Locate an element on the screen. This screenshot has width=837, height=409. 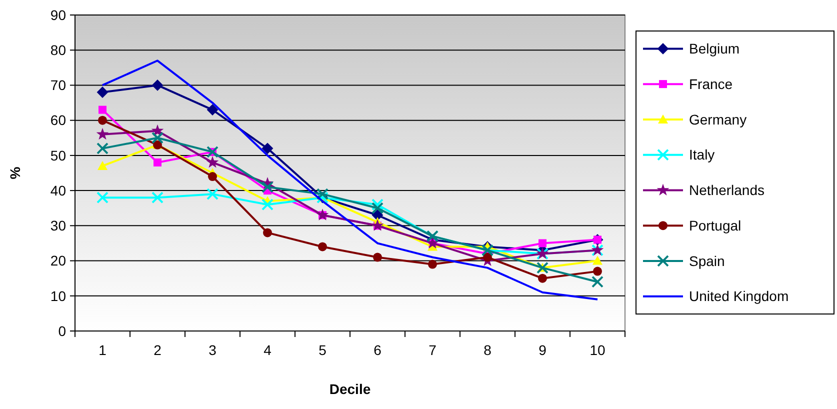
y-tick-label: 90 is located at coordinates (58, 14).